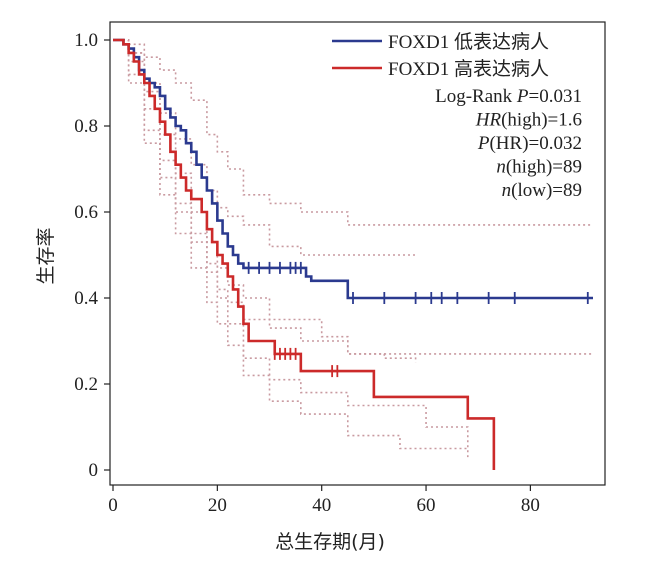 This screenshot has width=657, height=565. I want to click on y-tick-label-1: 0.2, so click(86, 384).